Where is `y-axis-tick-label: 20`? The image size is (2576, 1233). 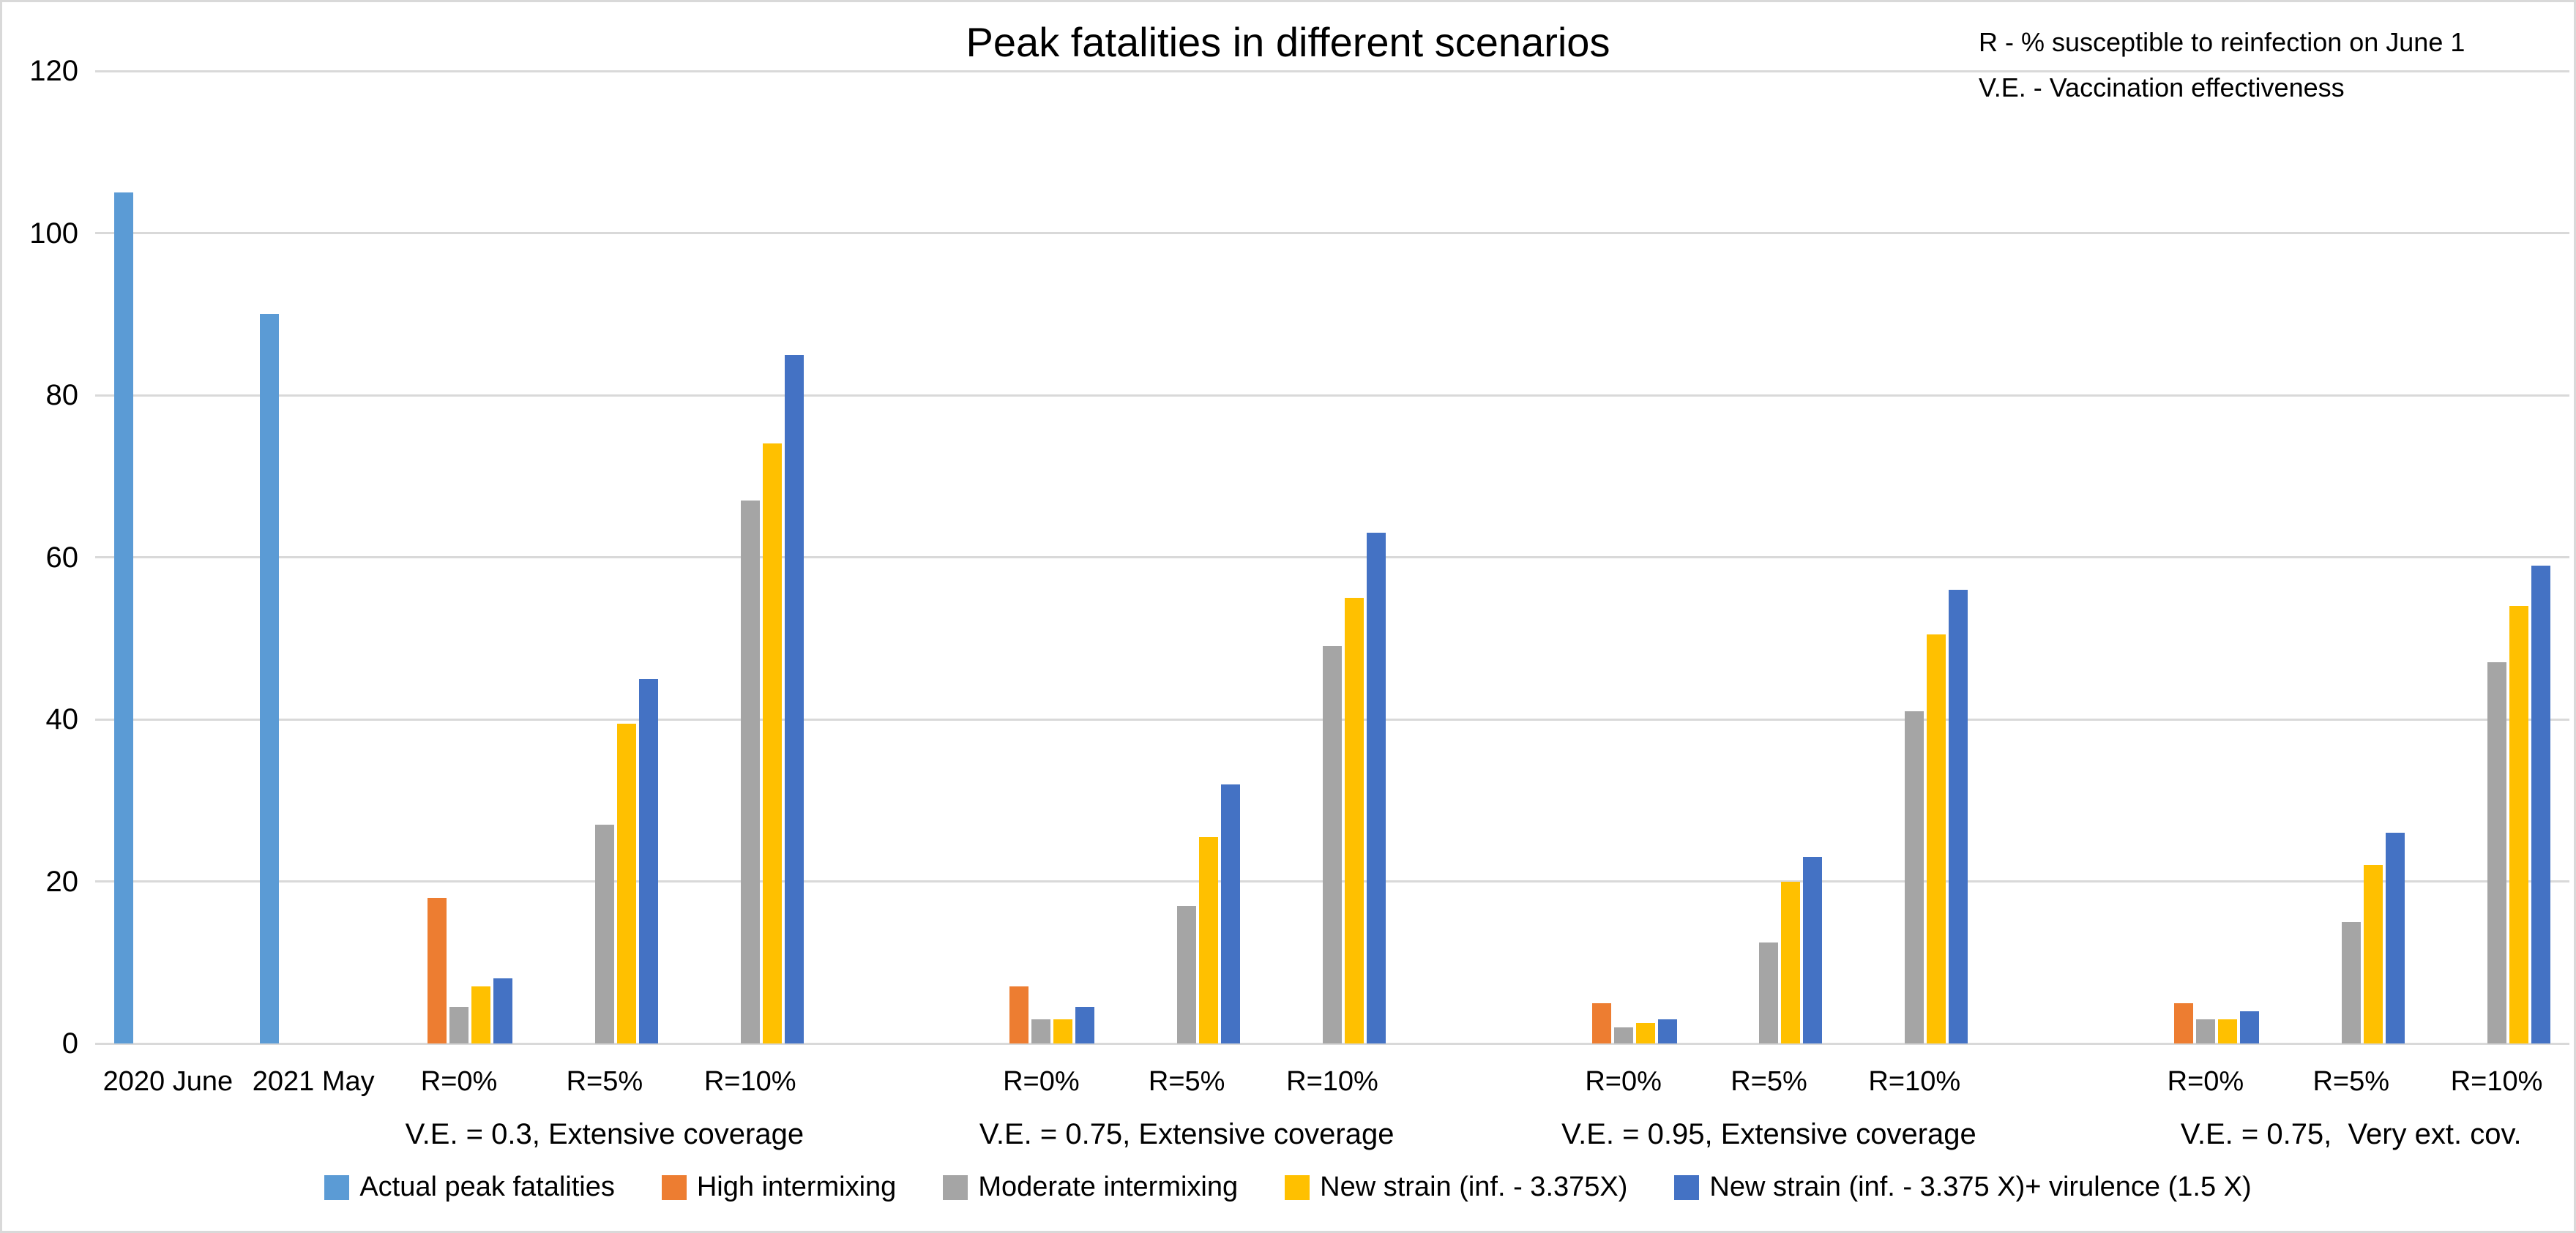
y-axis-tick-label: 20 is located at coordinates (62, 881).